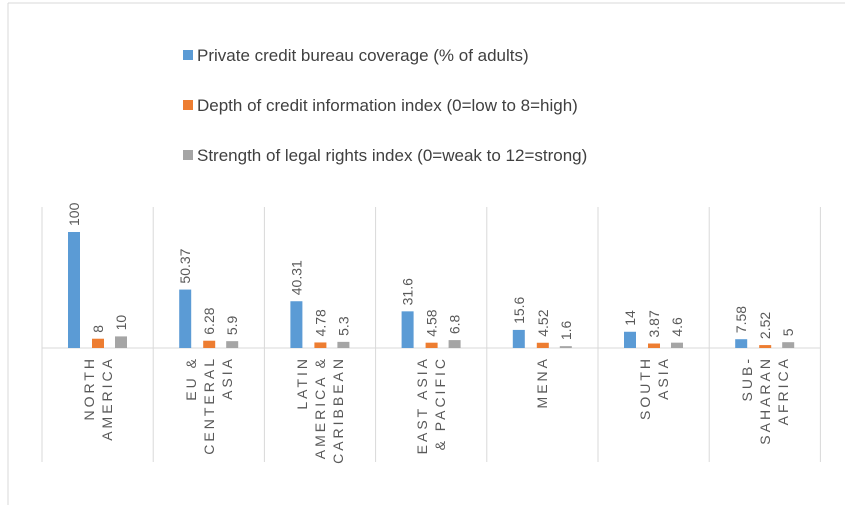 This screenshot has width=845, height=505. What do you see at coordinates (542, 382) in the screenshot?
I see `category-text: MENA` at bounding box center [542, 382].